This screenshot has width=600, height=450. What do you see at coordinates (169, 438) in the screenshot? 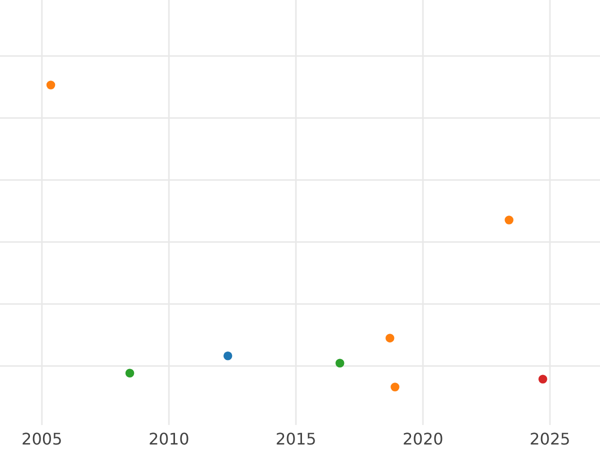
I see `x-tick-label: 2010` at bounding box center [169, 438].